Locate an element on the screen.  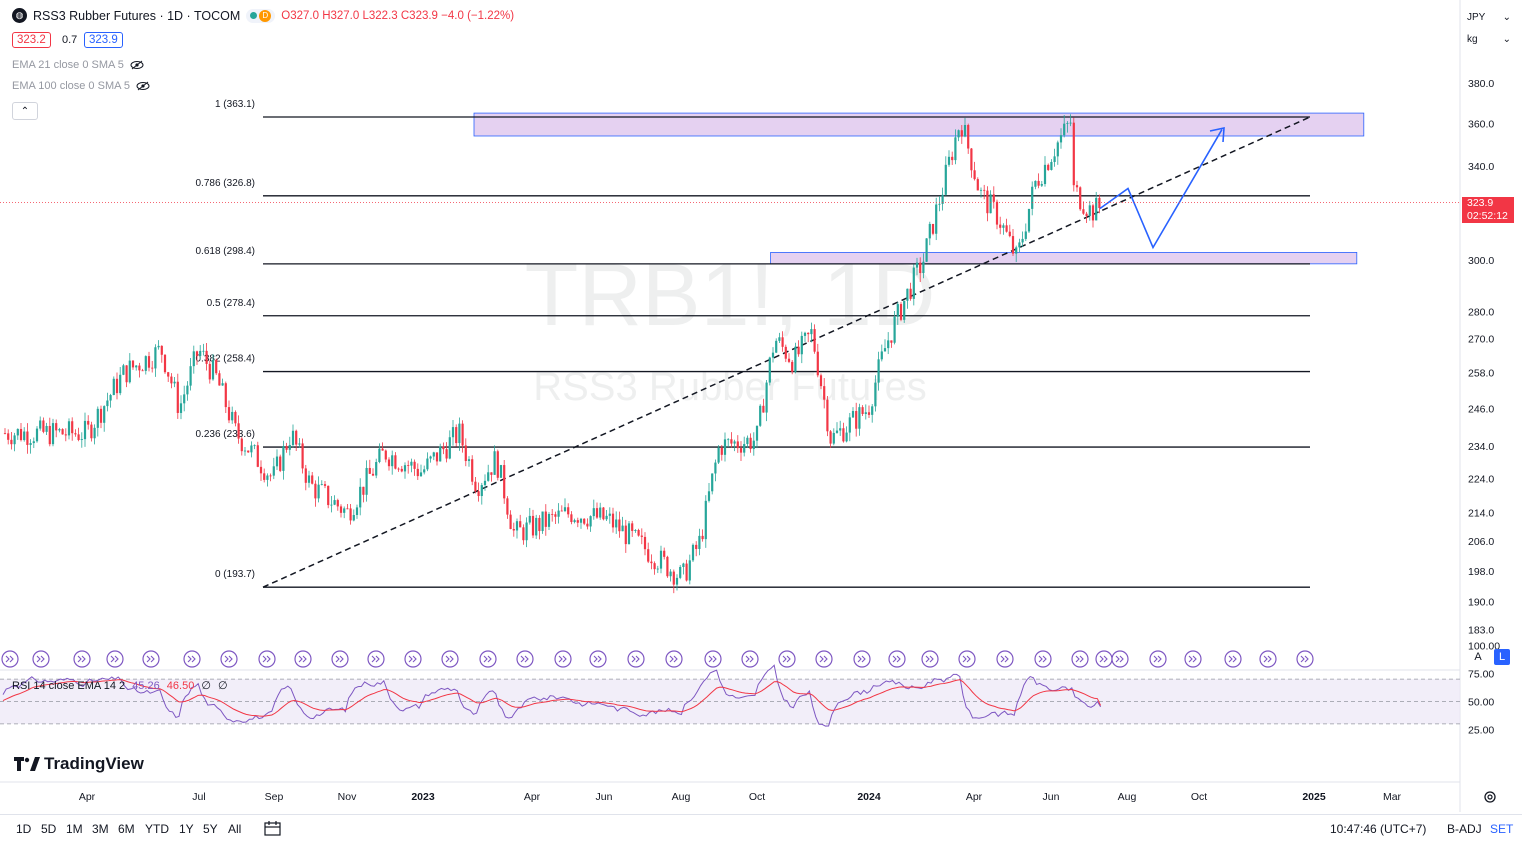
auto-scale-button: A is located at coordinates (1478, 657).